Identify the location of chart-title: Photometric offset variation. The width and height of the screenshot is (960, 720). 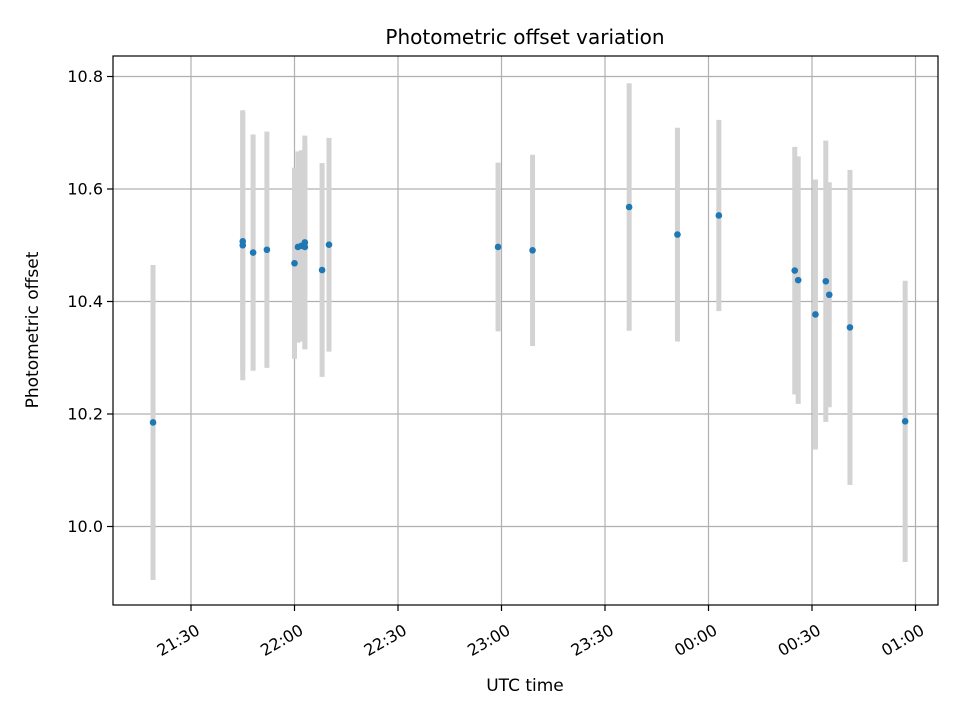
(524, 37).